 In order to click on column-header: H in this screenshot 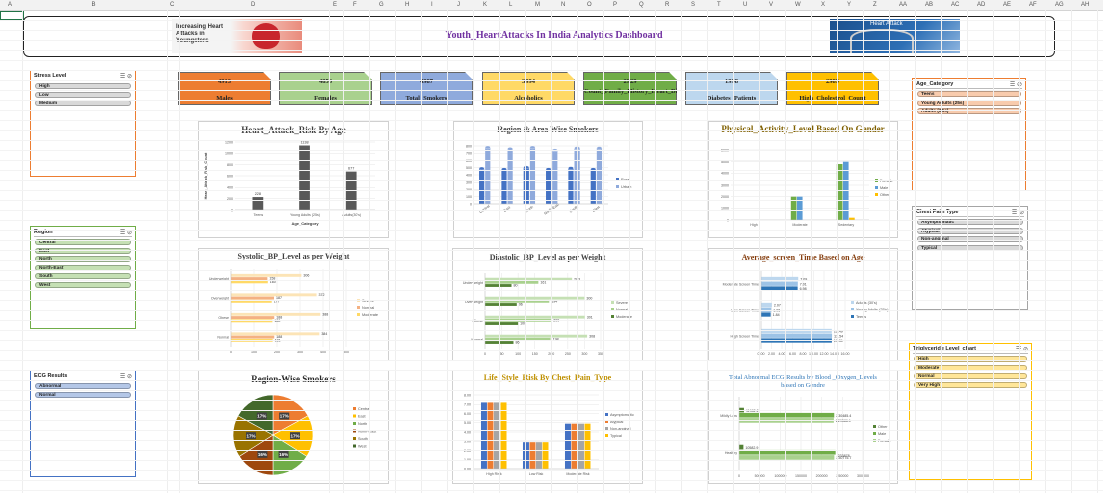, I will do `click(407, 5)`.